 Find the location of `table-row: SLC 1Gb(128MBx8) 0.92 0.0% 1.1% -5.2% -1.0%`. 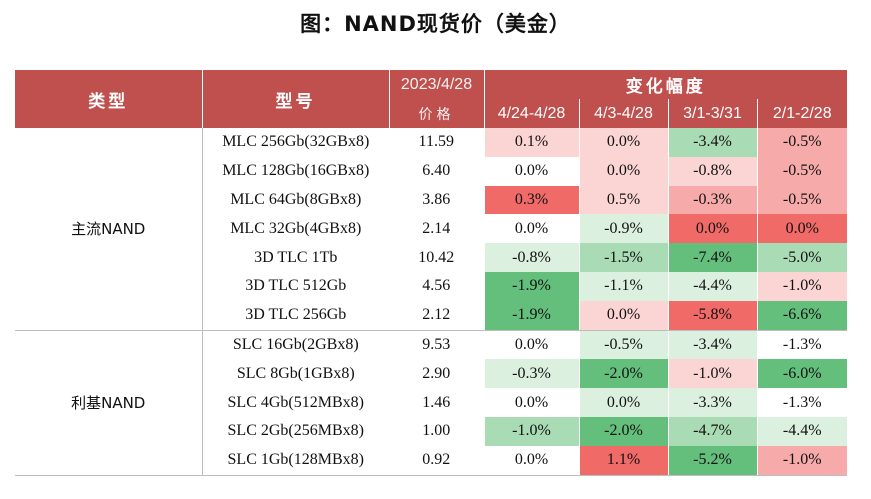

table-row: SLC 1Gb(128MBx8) 0.92 0.0% 1.1% -5.2% -1.0% is located at coordinates (431, 460).